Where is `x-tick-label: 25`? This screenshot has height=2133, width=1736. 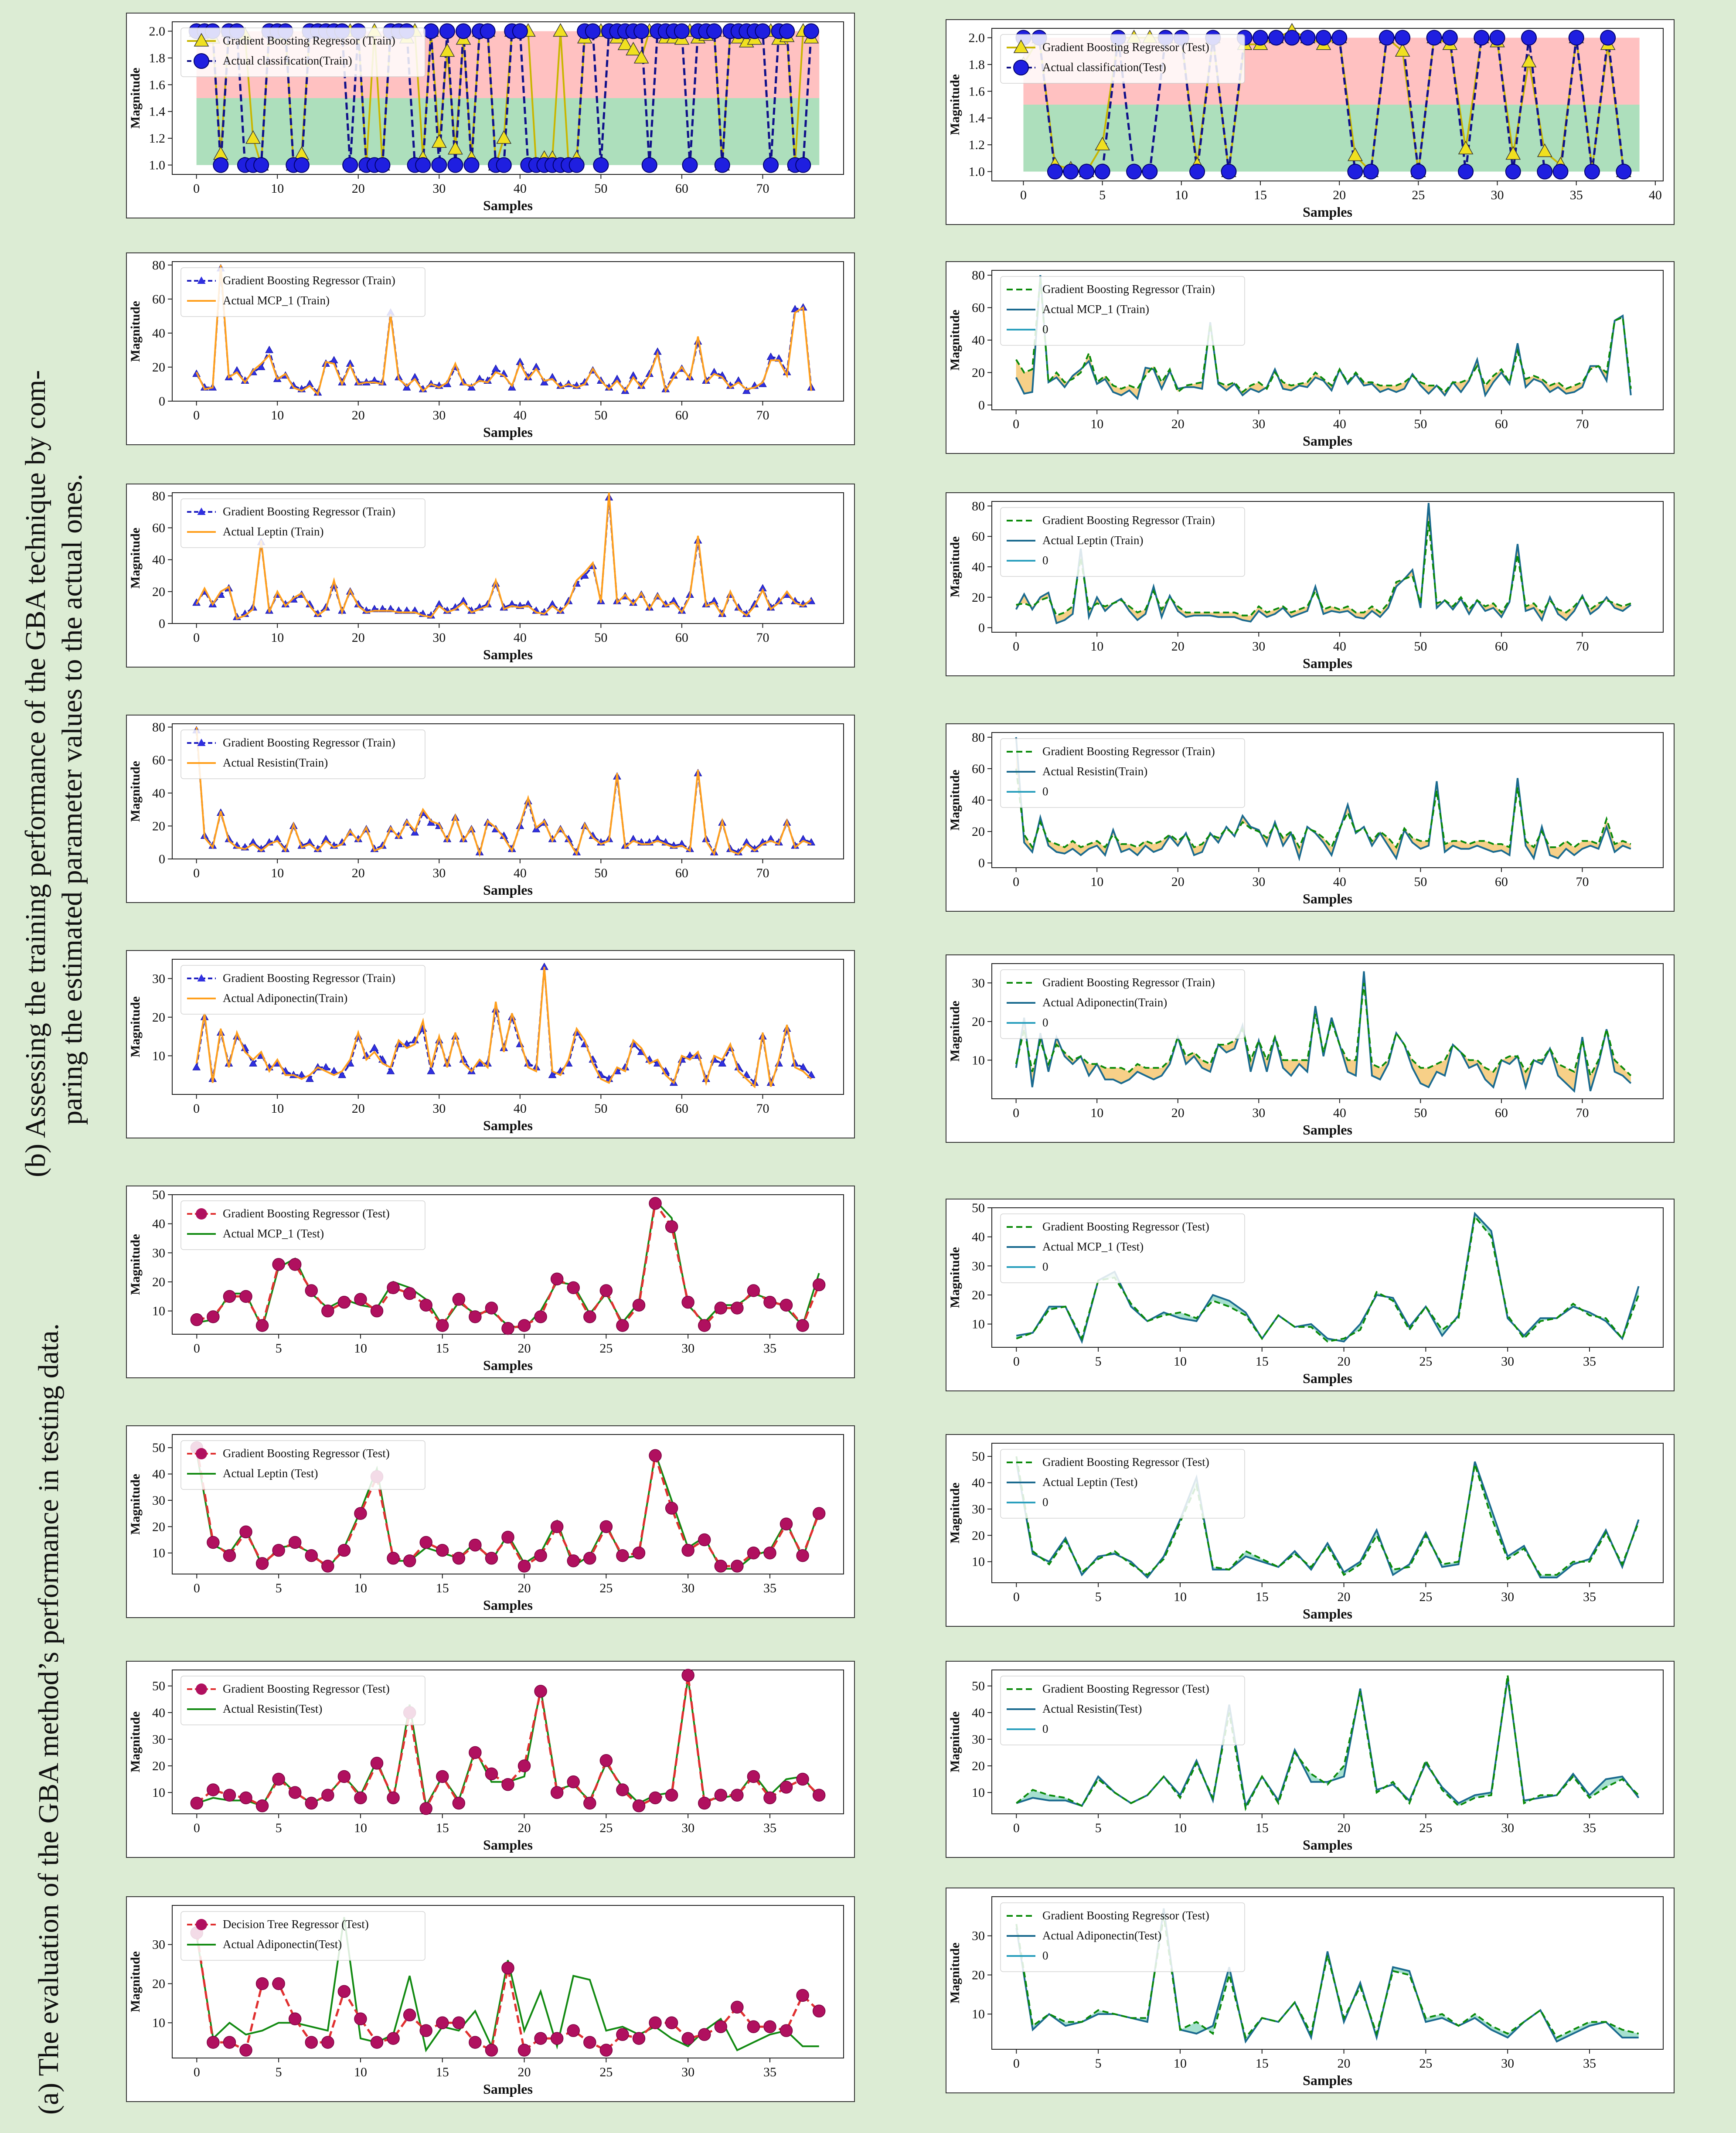
x-tick-label: 25 is located at coordinates (1419, 195).